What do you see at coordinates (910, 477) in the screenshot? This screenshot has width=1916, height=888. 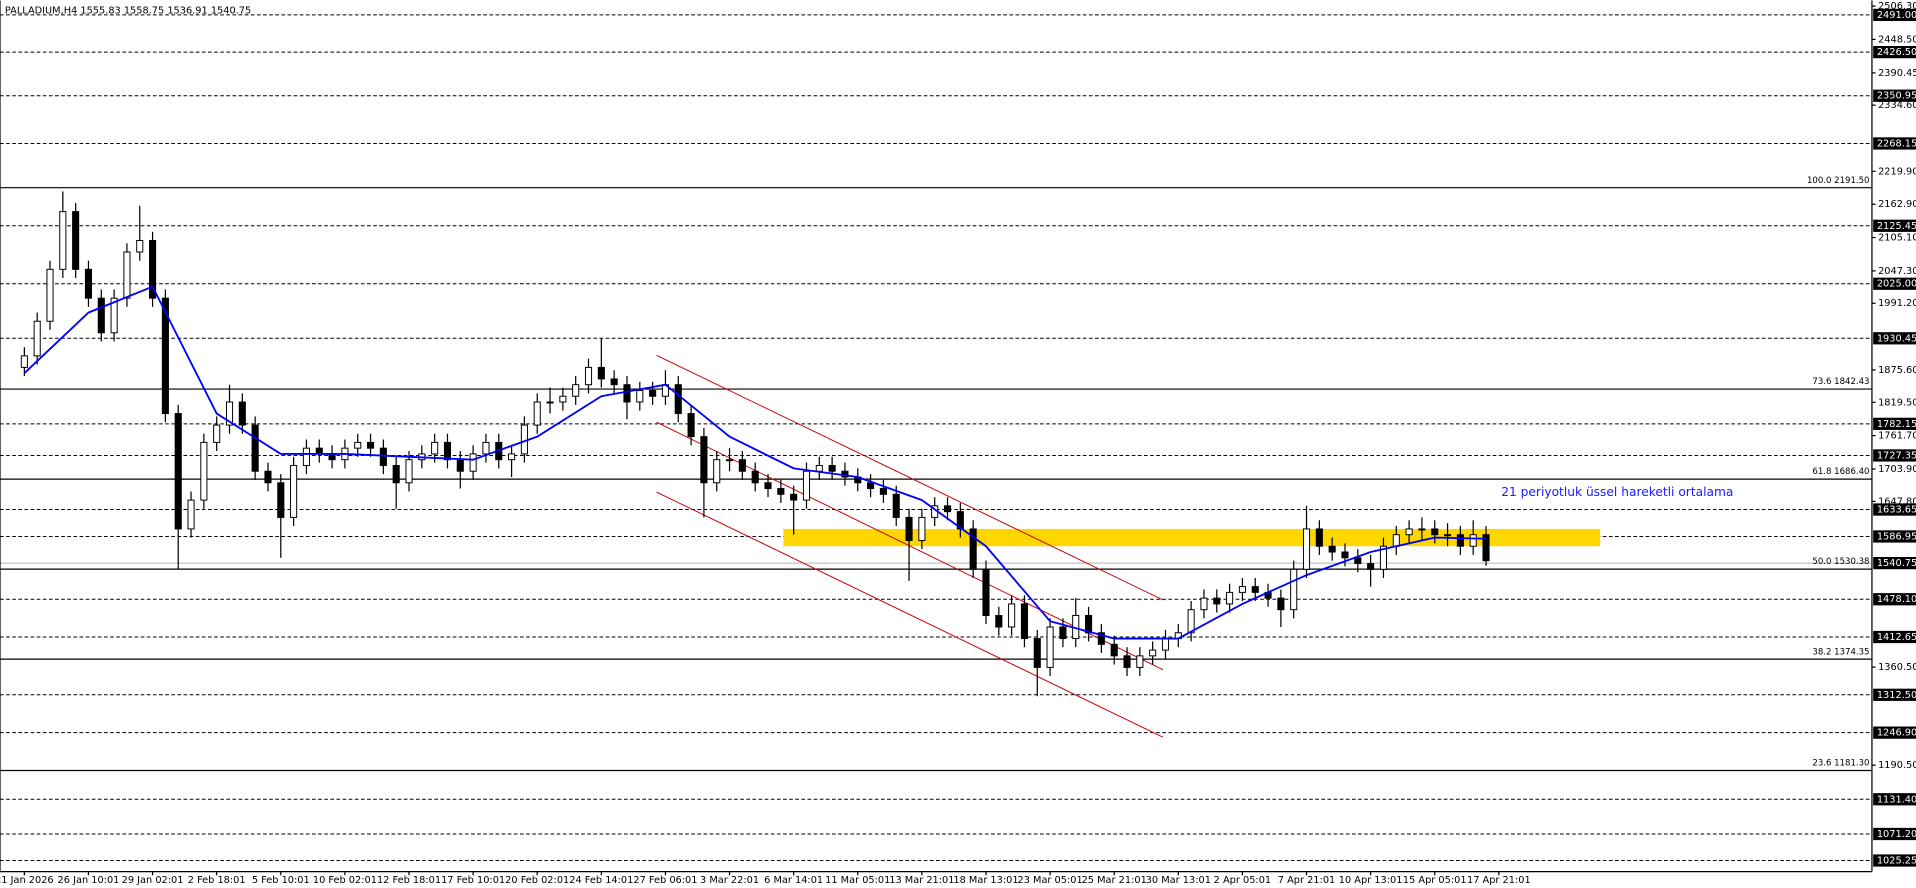 I see `channel-line` at bounding box center [910, 477].